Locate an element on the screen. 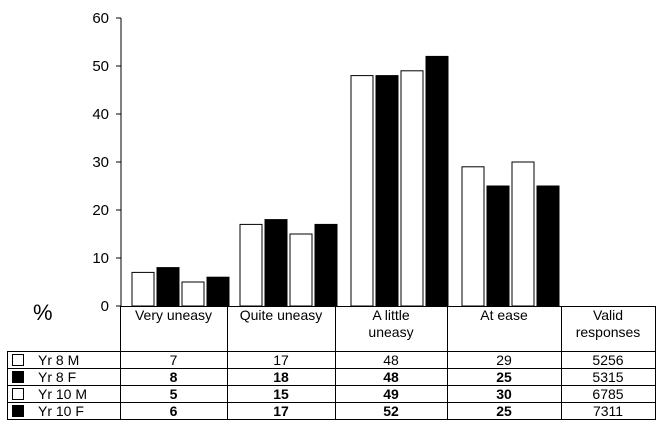 The height and width of the screenshot is (442, 668). y-axis: 0 10 20 30 40 50 60 is located at coordinates (107, 162).